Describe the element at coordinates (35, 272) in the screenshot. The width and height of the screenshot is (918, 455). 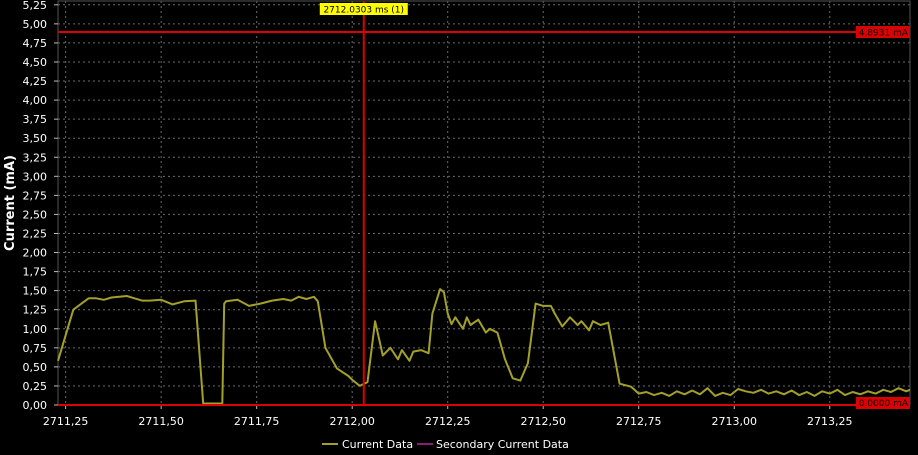
I see `y-tick-label: 1,75` at that location.